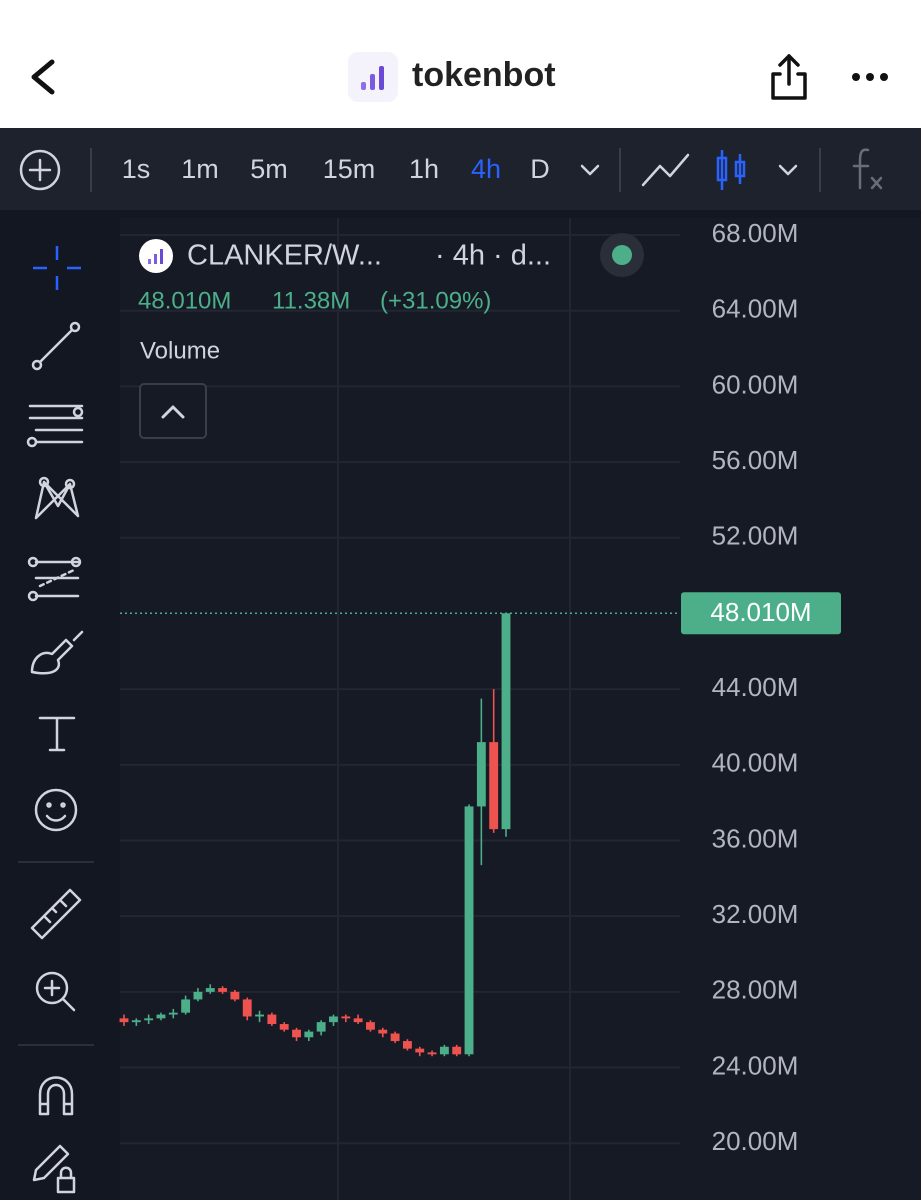 Image resolution: width=921 pixels, height=1200 pixels. I want to click on add-indicator-button, so click(40, 170).